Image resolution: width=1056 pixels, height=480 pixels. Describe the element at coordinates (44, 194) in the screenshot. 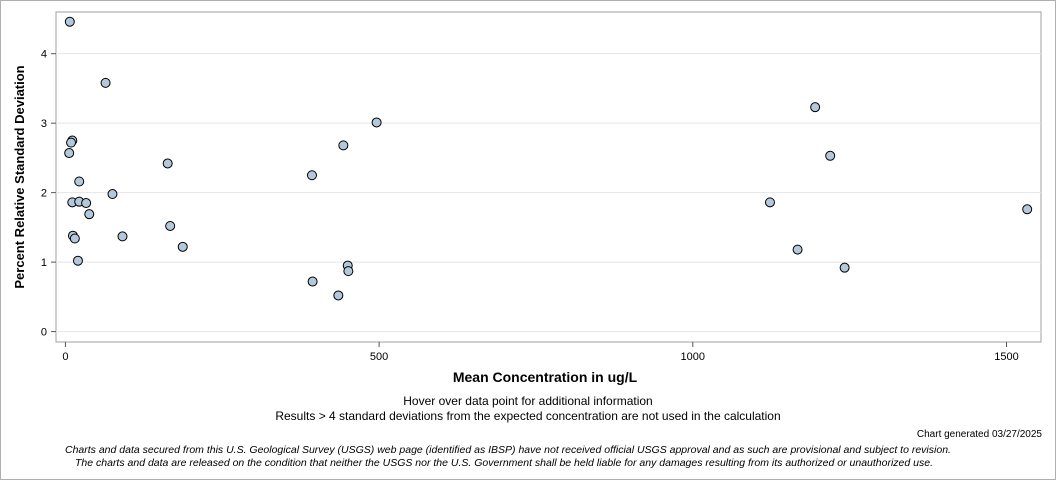

I see `y-tick-label: 2` at that location.